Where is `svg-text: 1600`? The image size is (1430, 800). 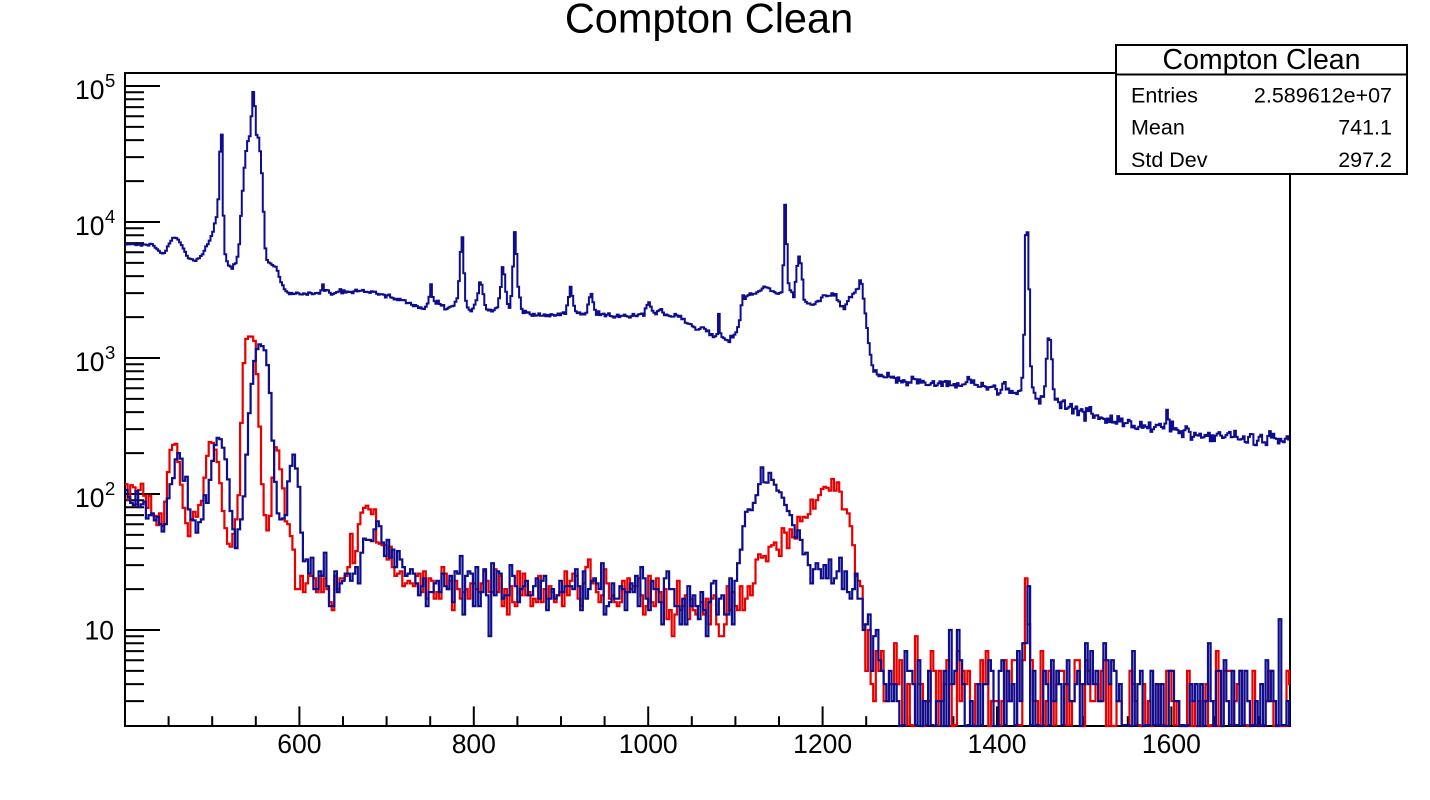 svg-text: 1600 is located at coordinates (1171, 744).